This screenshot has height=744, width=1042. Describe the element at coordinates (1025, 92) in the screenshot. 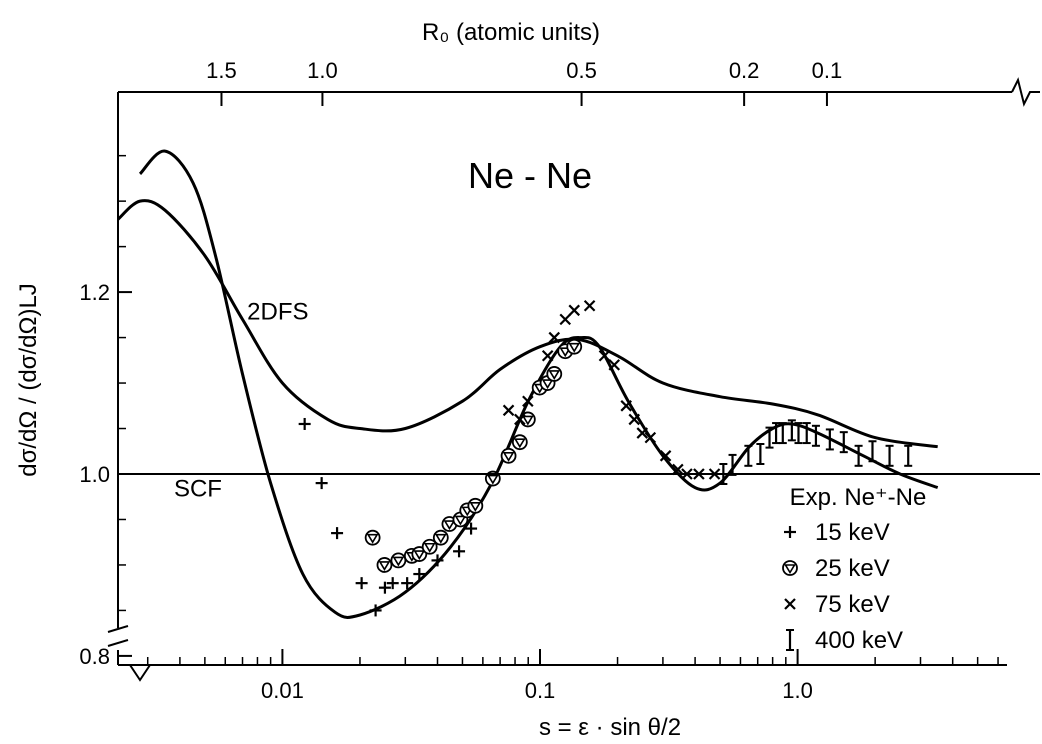

I see `top-axis-break-mark` at that location.